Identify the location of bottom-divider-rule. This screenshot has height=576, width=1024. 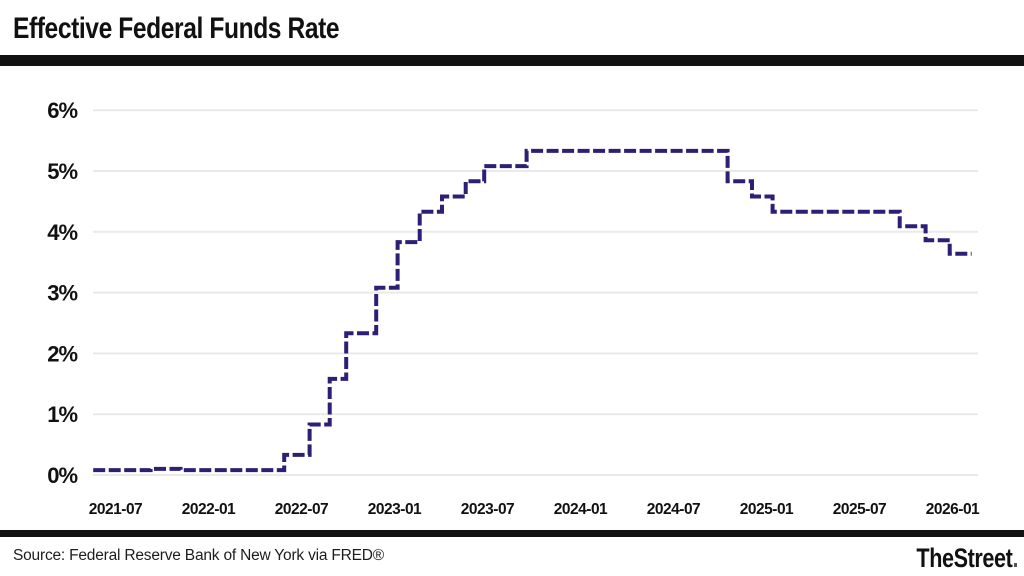
(512, 533).